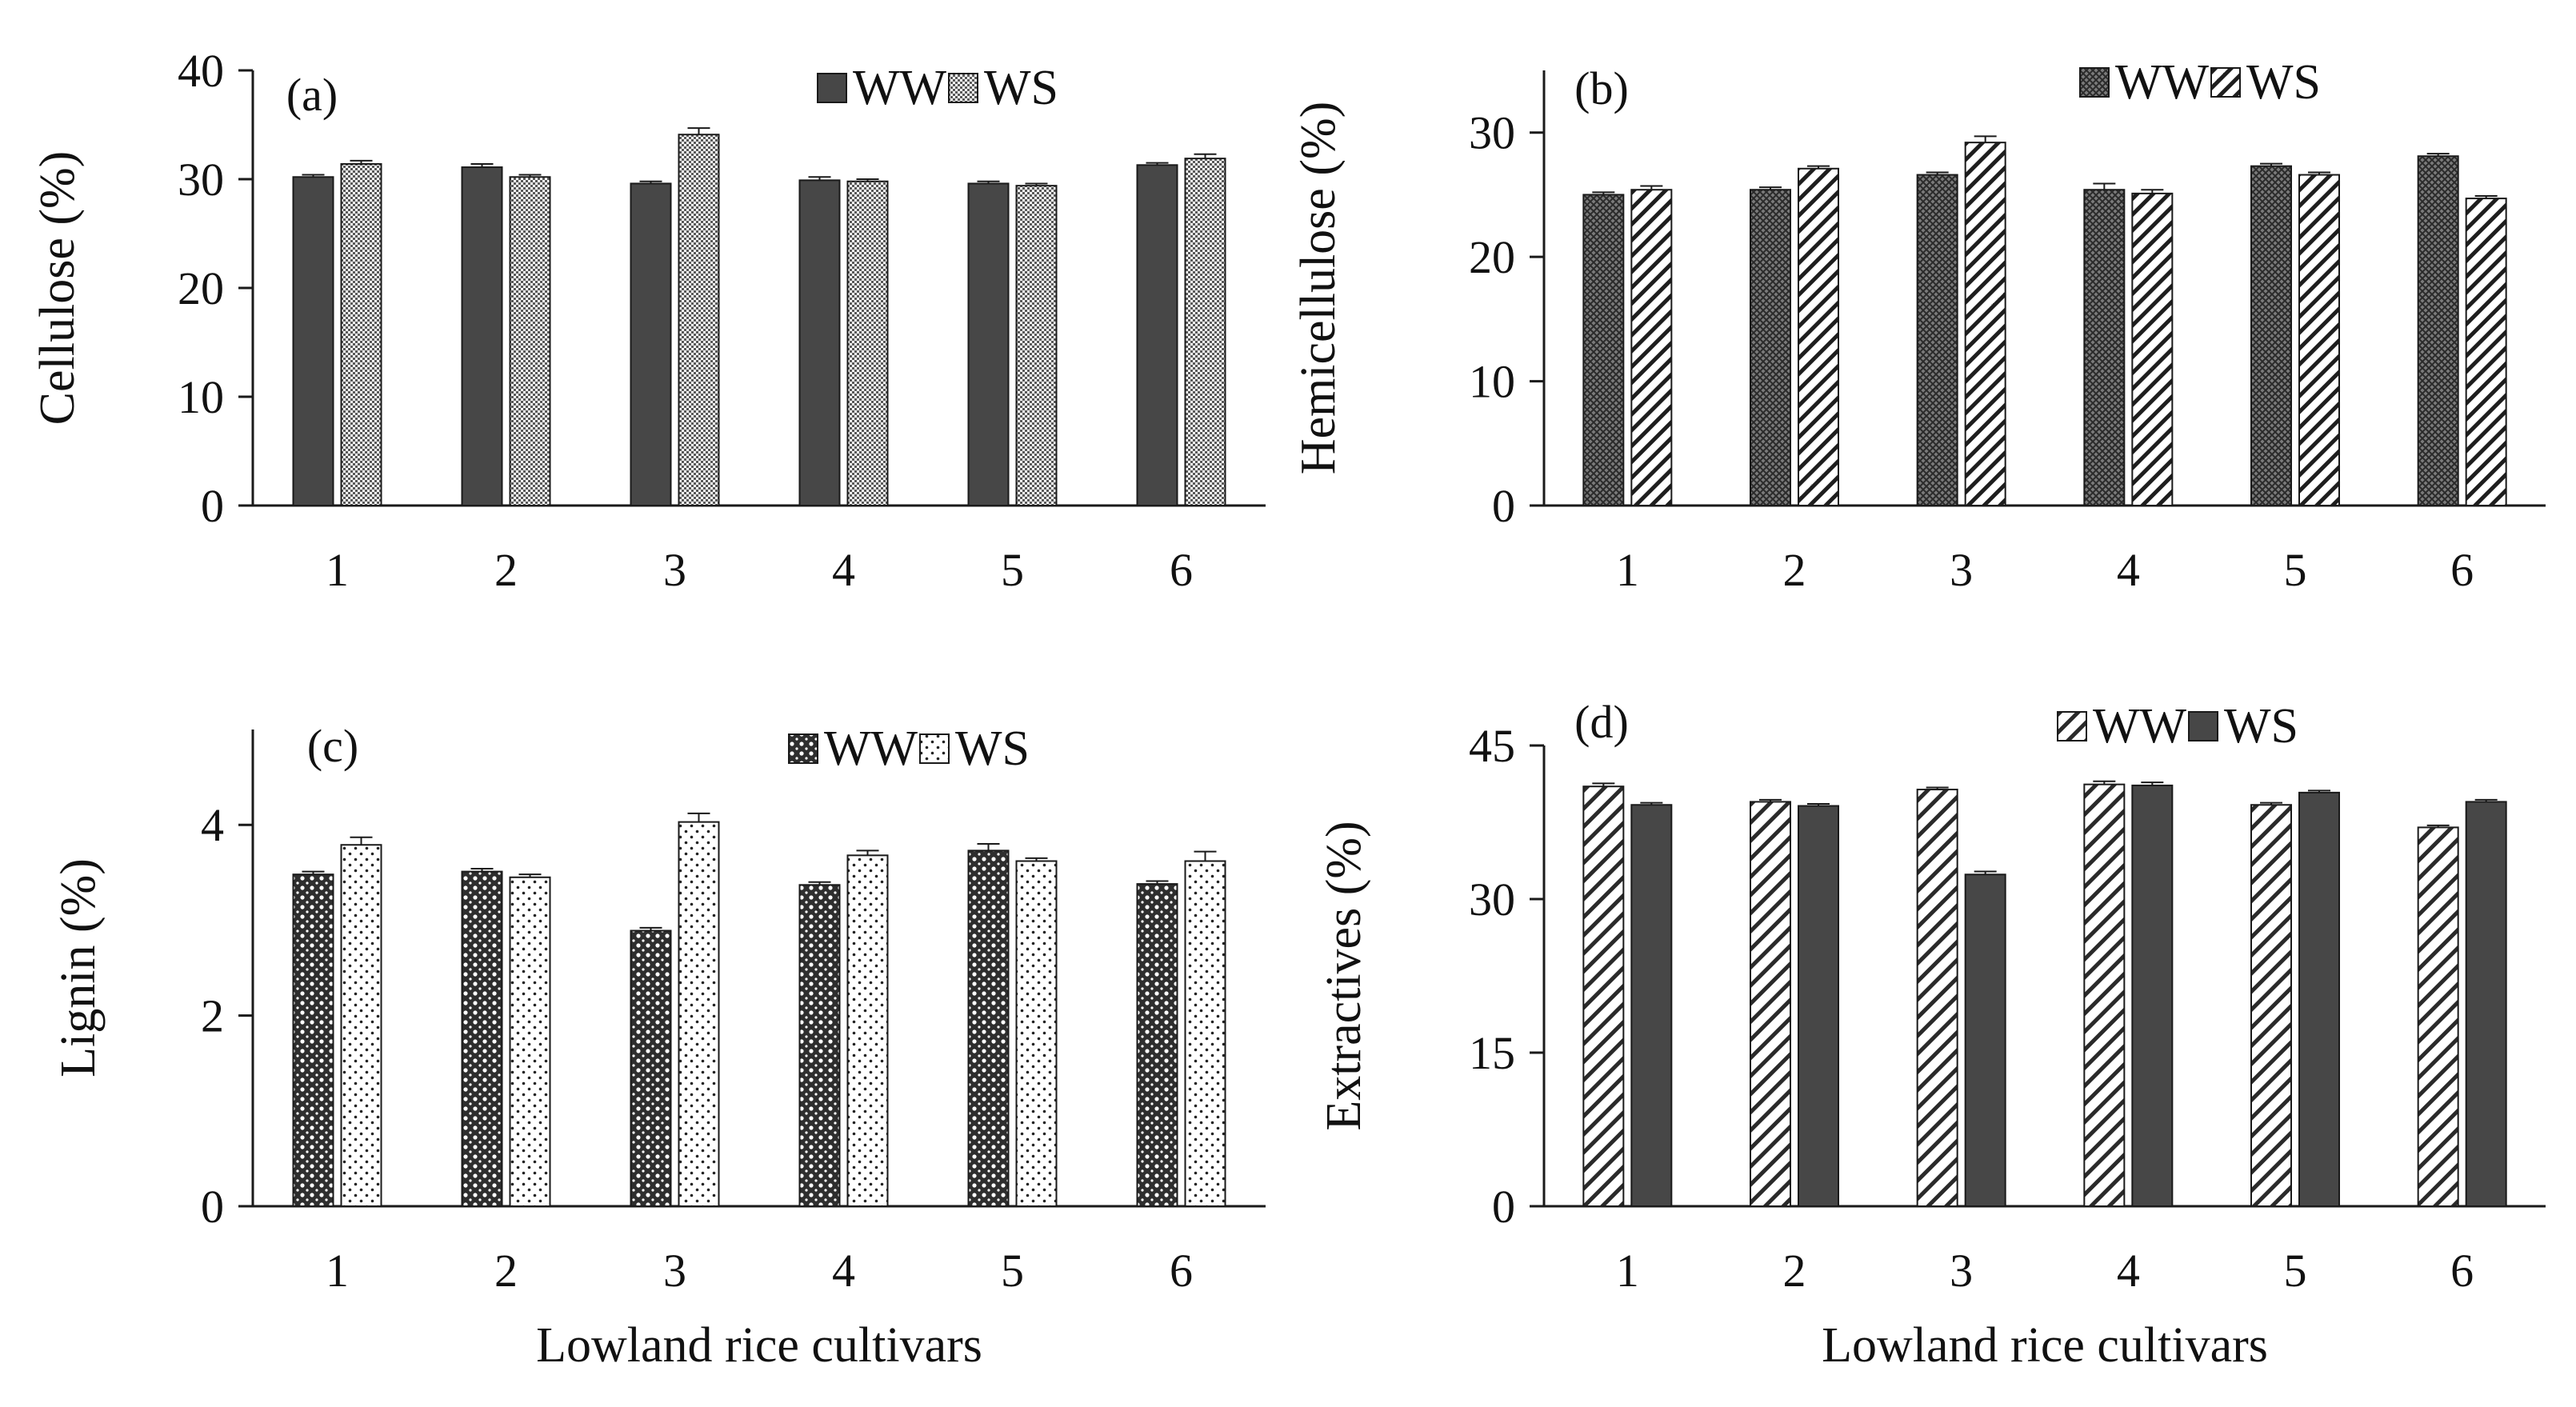  Describe the element at coordinates (1601, 722) in the screenshot. I see `panel-label: (d)` at that location.